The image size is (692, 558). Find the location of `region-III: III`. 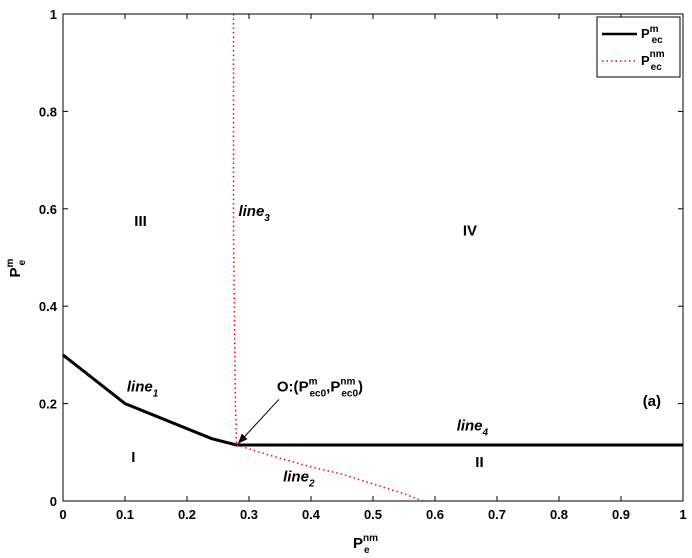

region-III: III is located at coordinates (140, 221).